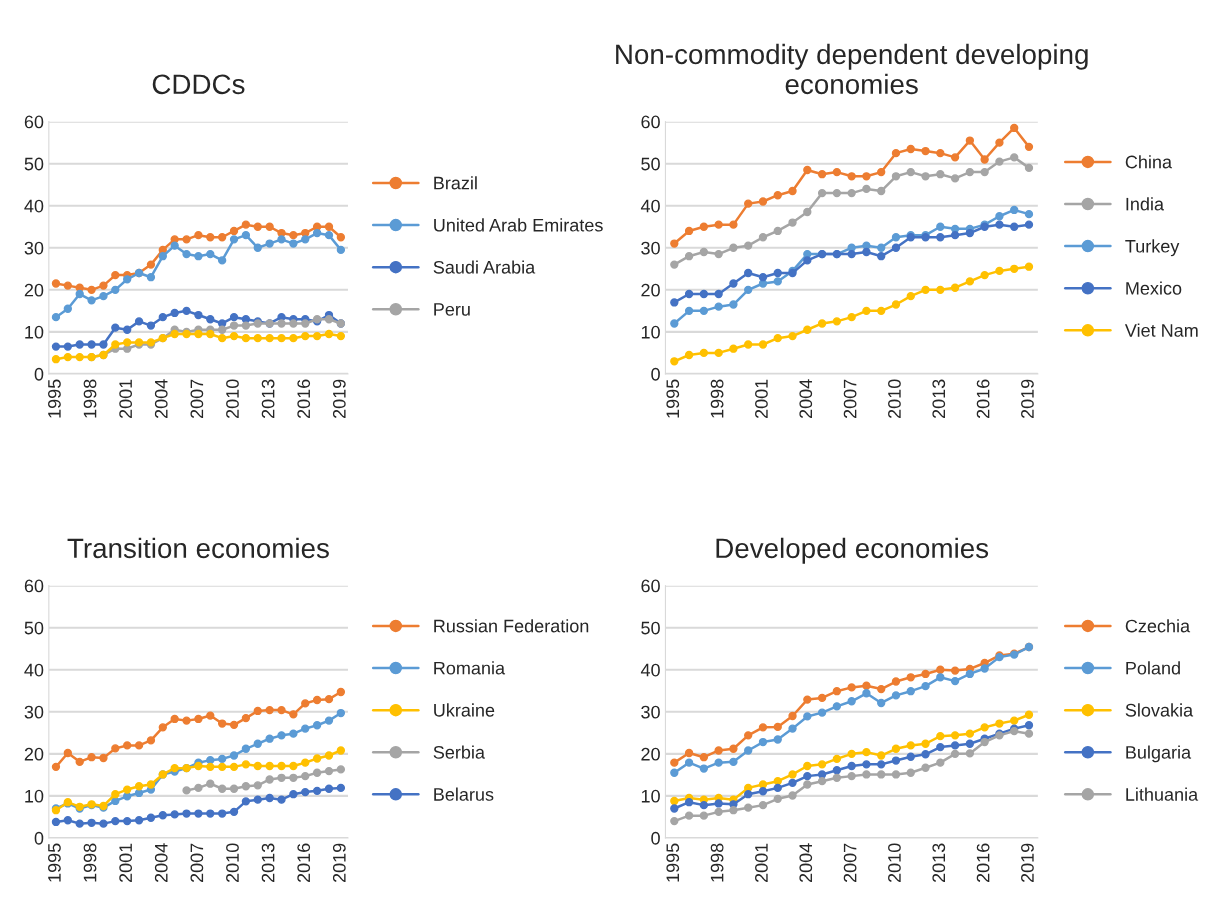 The width and height of the screenshot is (1221, 901). Describe the element at coordinates (452, 309) in the screenshot. I see `legend-label: Peru` at that location.